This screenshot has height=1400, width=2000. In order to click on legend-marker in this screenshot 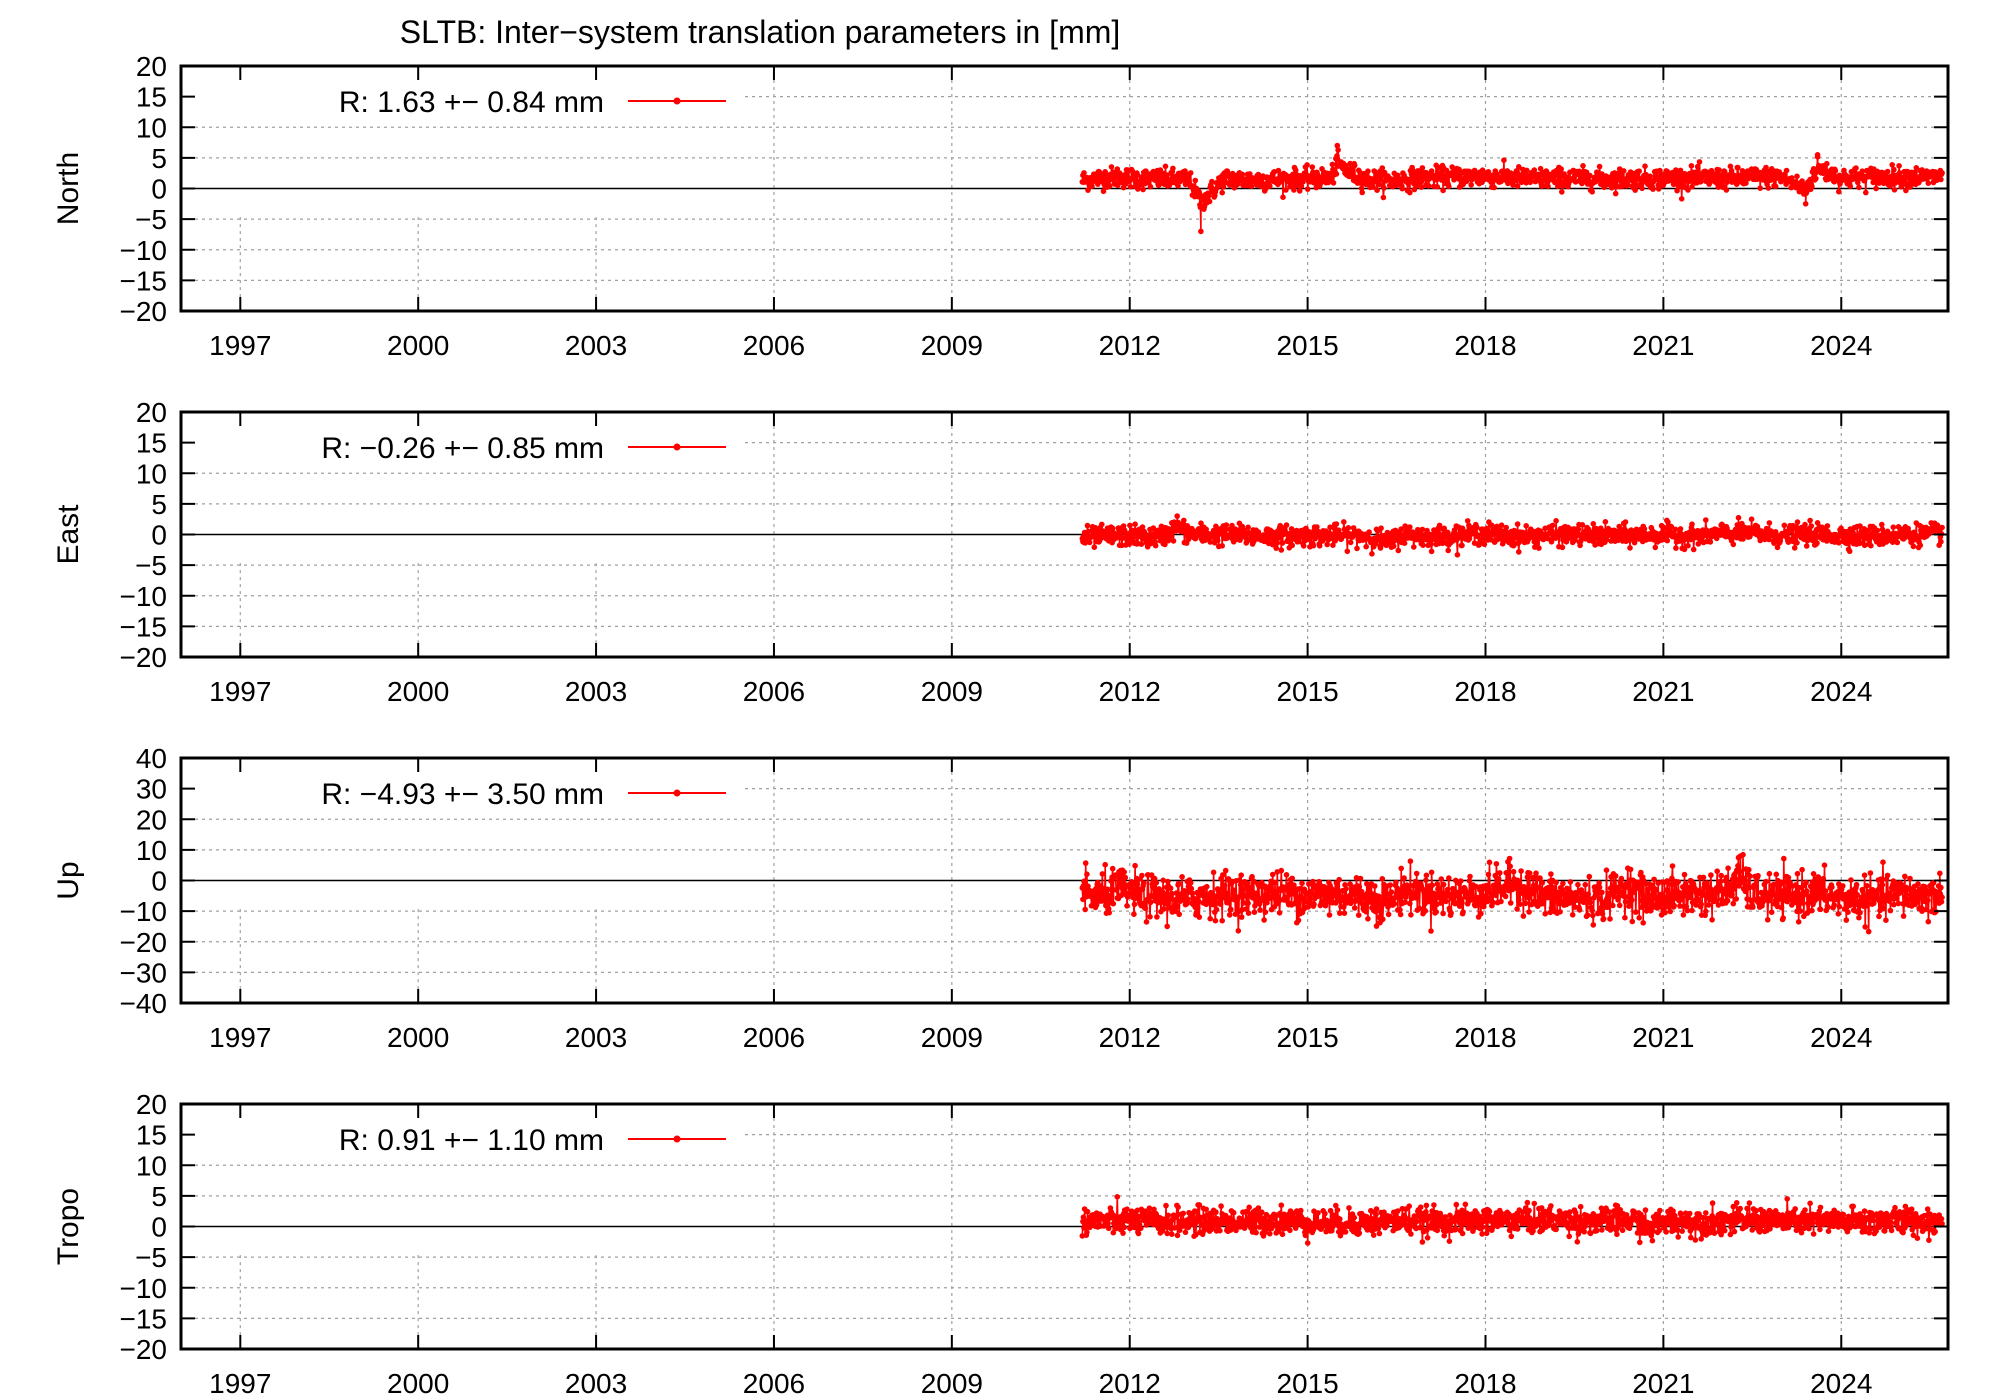, I will do `click(677, 793)`.